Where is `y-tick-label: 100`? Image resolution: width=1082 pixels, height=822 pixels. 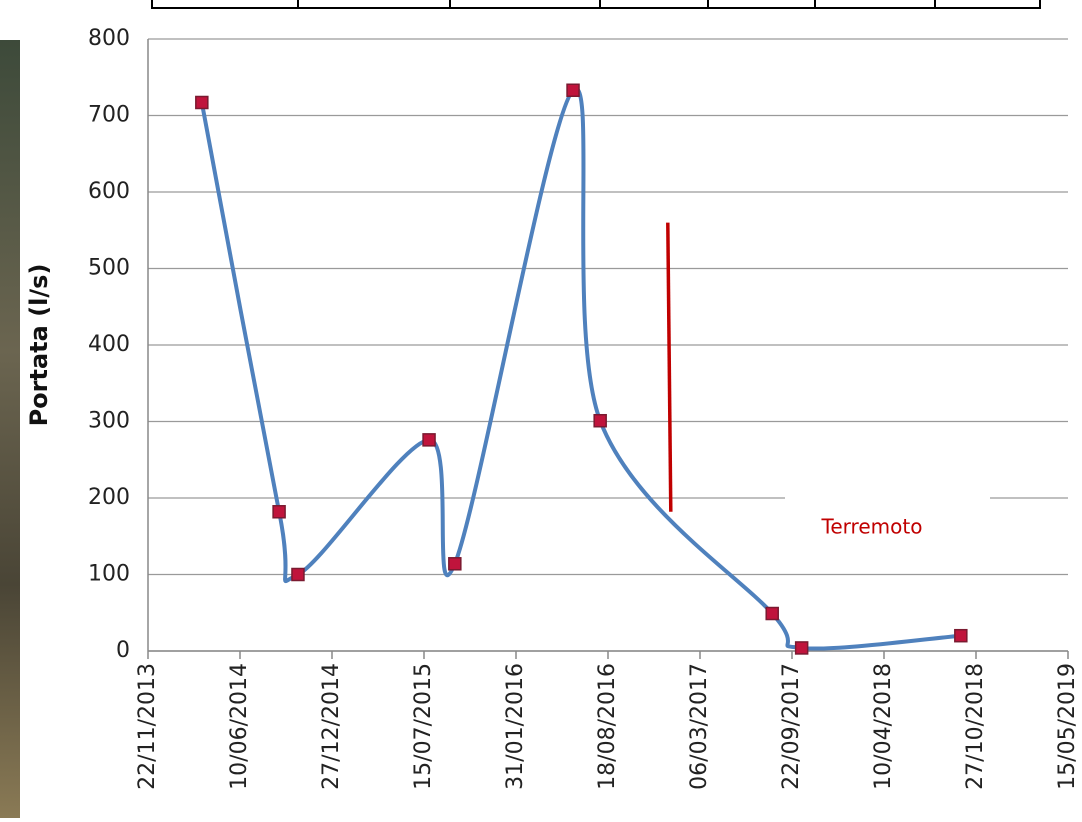
y-tick-label: 100 is located at coordinates (109, 574).